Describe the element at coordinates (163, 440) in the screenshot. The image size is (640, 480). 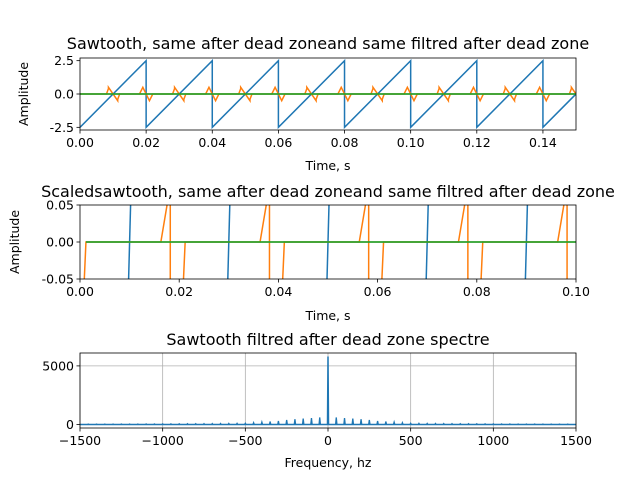
I see `subplot-3-xtick-label: −1000` at that location.